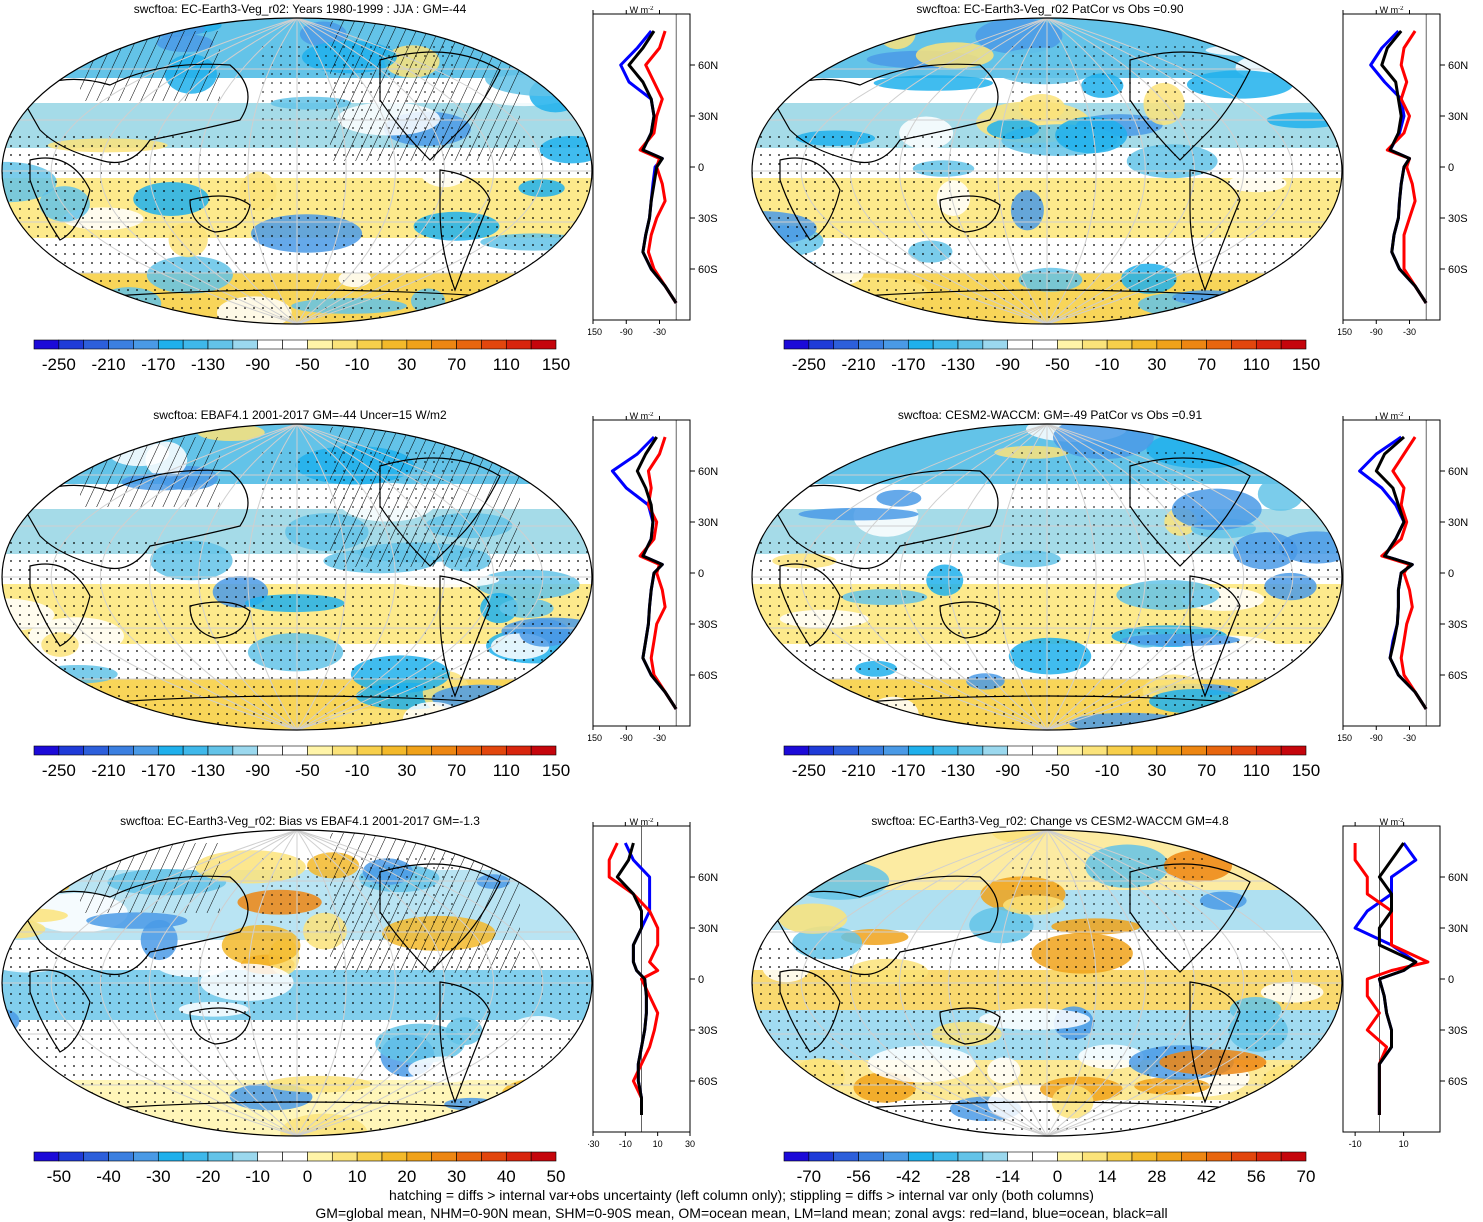 Image resolution: width=1483 pixels, height=1222 pixels. What do you see at coordinates (208, 1176) in the screenshot?
I see `colorbar-label: -20` at bounding box center [208, 1176].